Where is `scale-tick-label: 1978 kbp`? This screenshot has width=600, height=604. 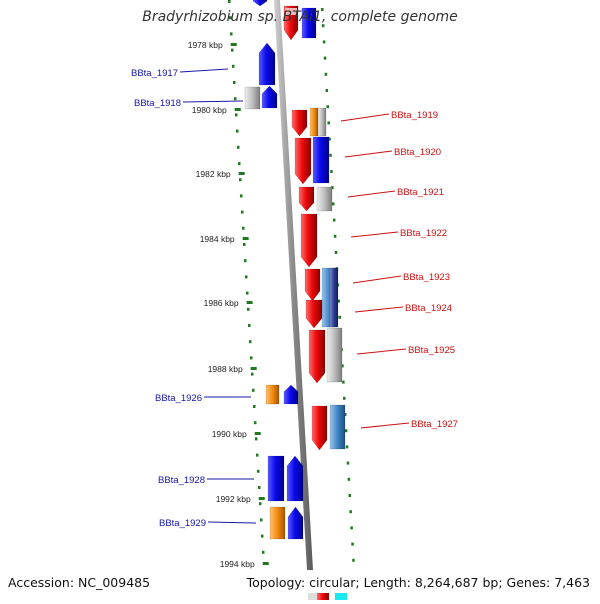
scale-tick-label: 1978 kbp is located at coordinates (205, 45).